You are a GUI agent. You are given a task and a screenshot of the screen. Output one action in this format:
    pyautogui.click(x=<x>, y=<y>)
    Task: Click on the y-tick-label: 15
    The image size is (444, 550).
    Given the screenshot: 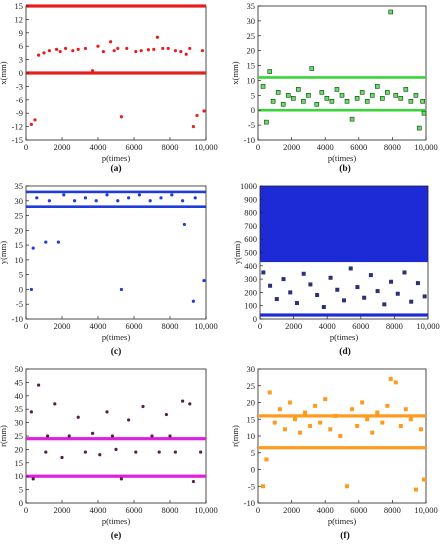 What is the action you would take?
    pyautogui.click(x=19, y=6)
    